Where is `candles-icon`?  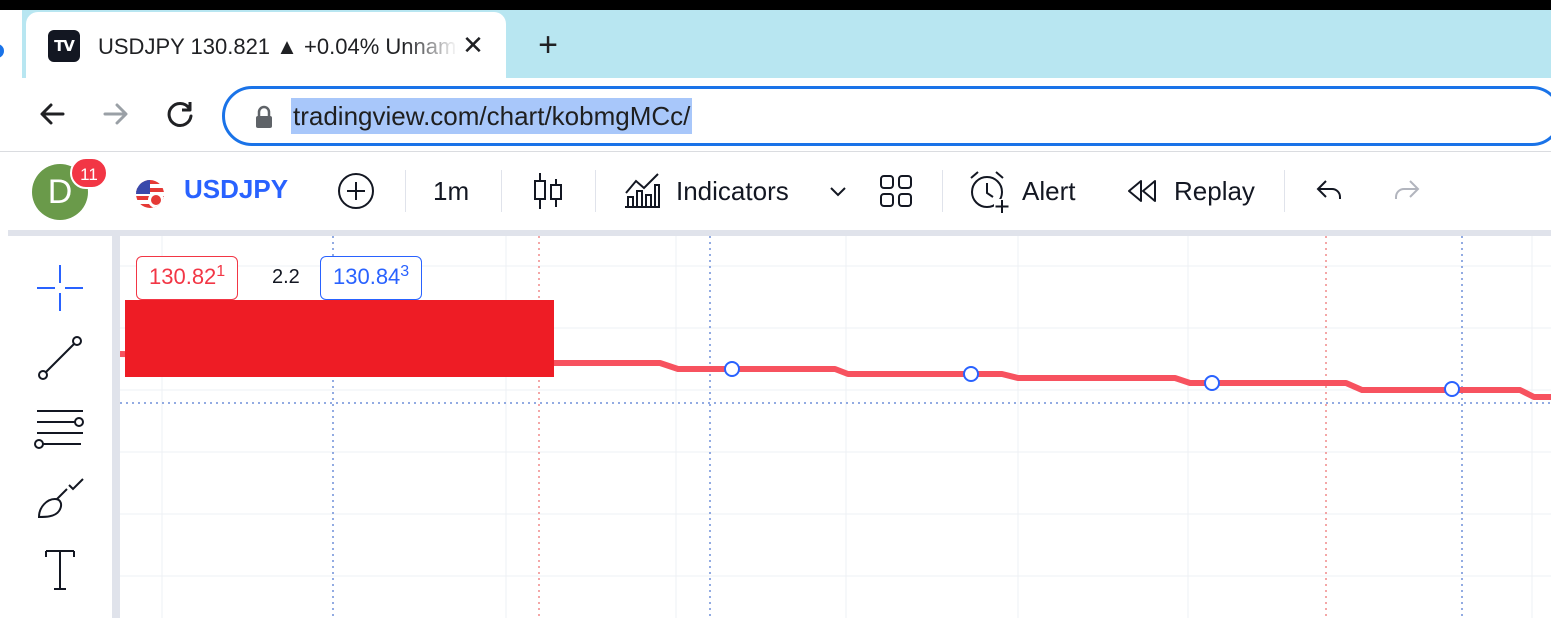 candles-icon is located at coordinates (548, 191).